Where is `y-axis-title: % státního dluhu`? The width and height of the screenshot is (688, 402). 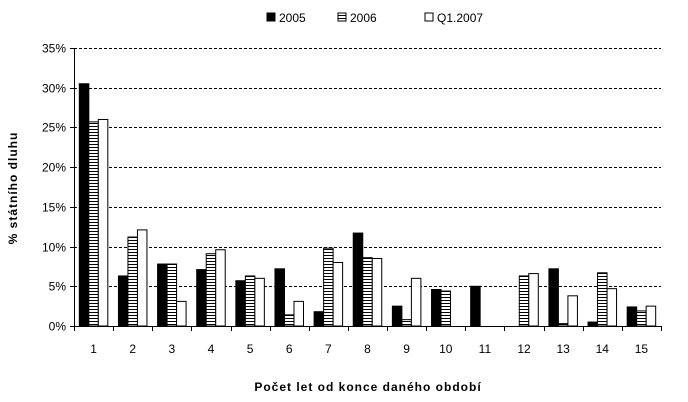 y-axis-title: % státního dluhu is located at coordinates (13, 188).